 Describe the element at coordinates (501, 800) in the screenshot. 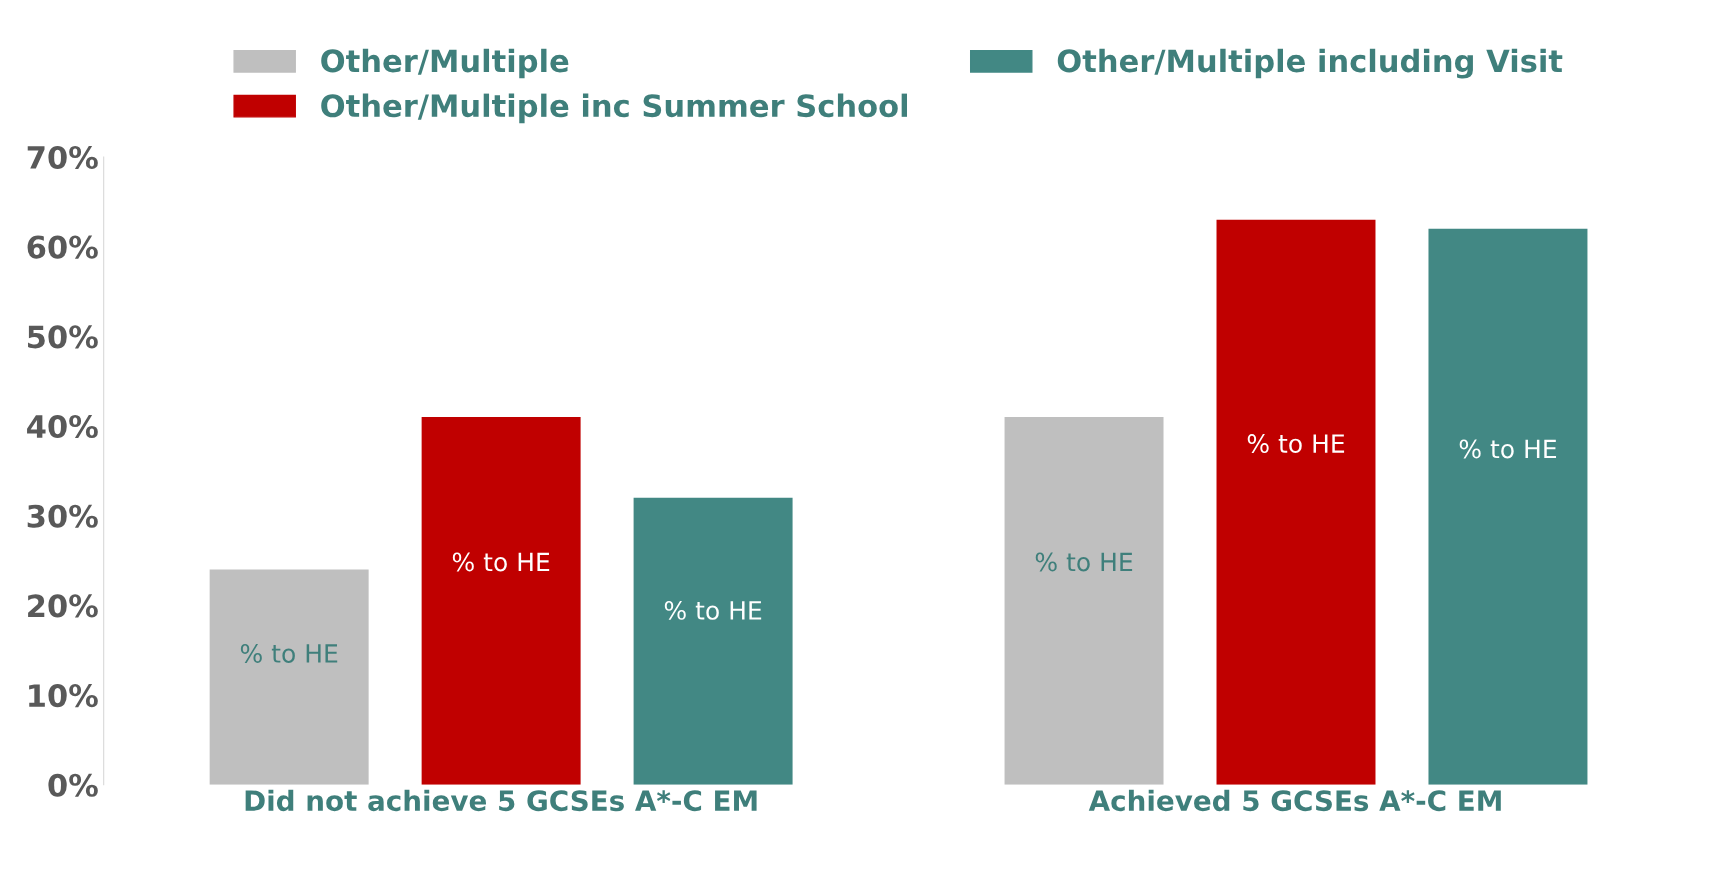

I see `x-tick-label: Did not achieve 5 GCSEs A*-C EM` at that location.